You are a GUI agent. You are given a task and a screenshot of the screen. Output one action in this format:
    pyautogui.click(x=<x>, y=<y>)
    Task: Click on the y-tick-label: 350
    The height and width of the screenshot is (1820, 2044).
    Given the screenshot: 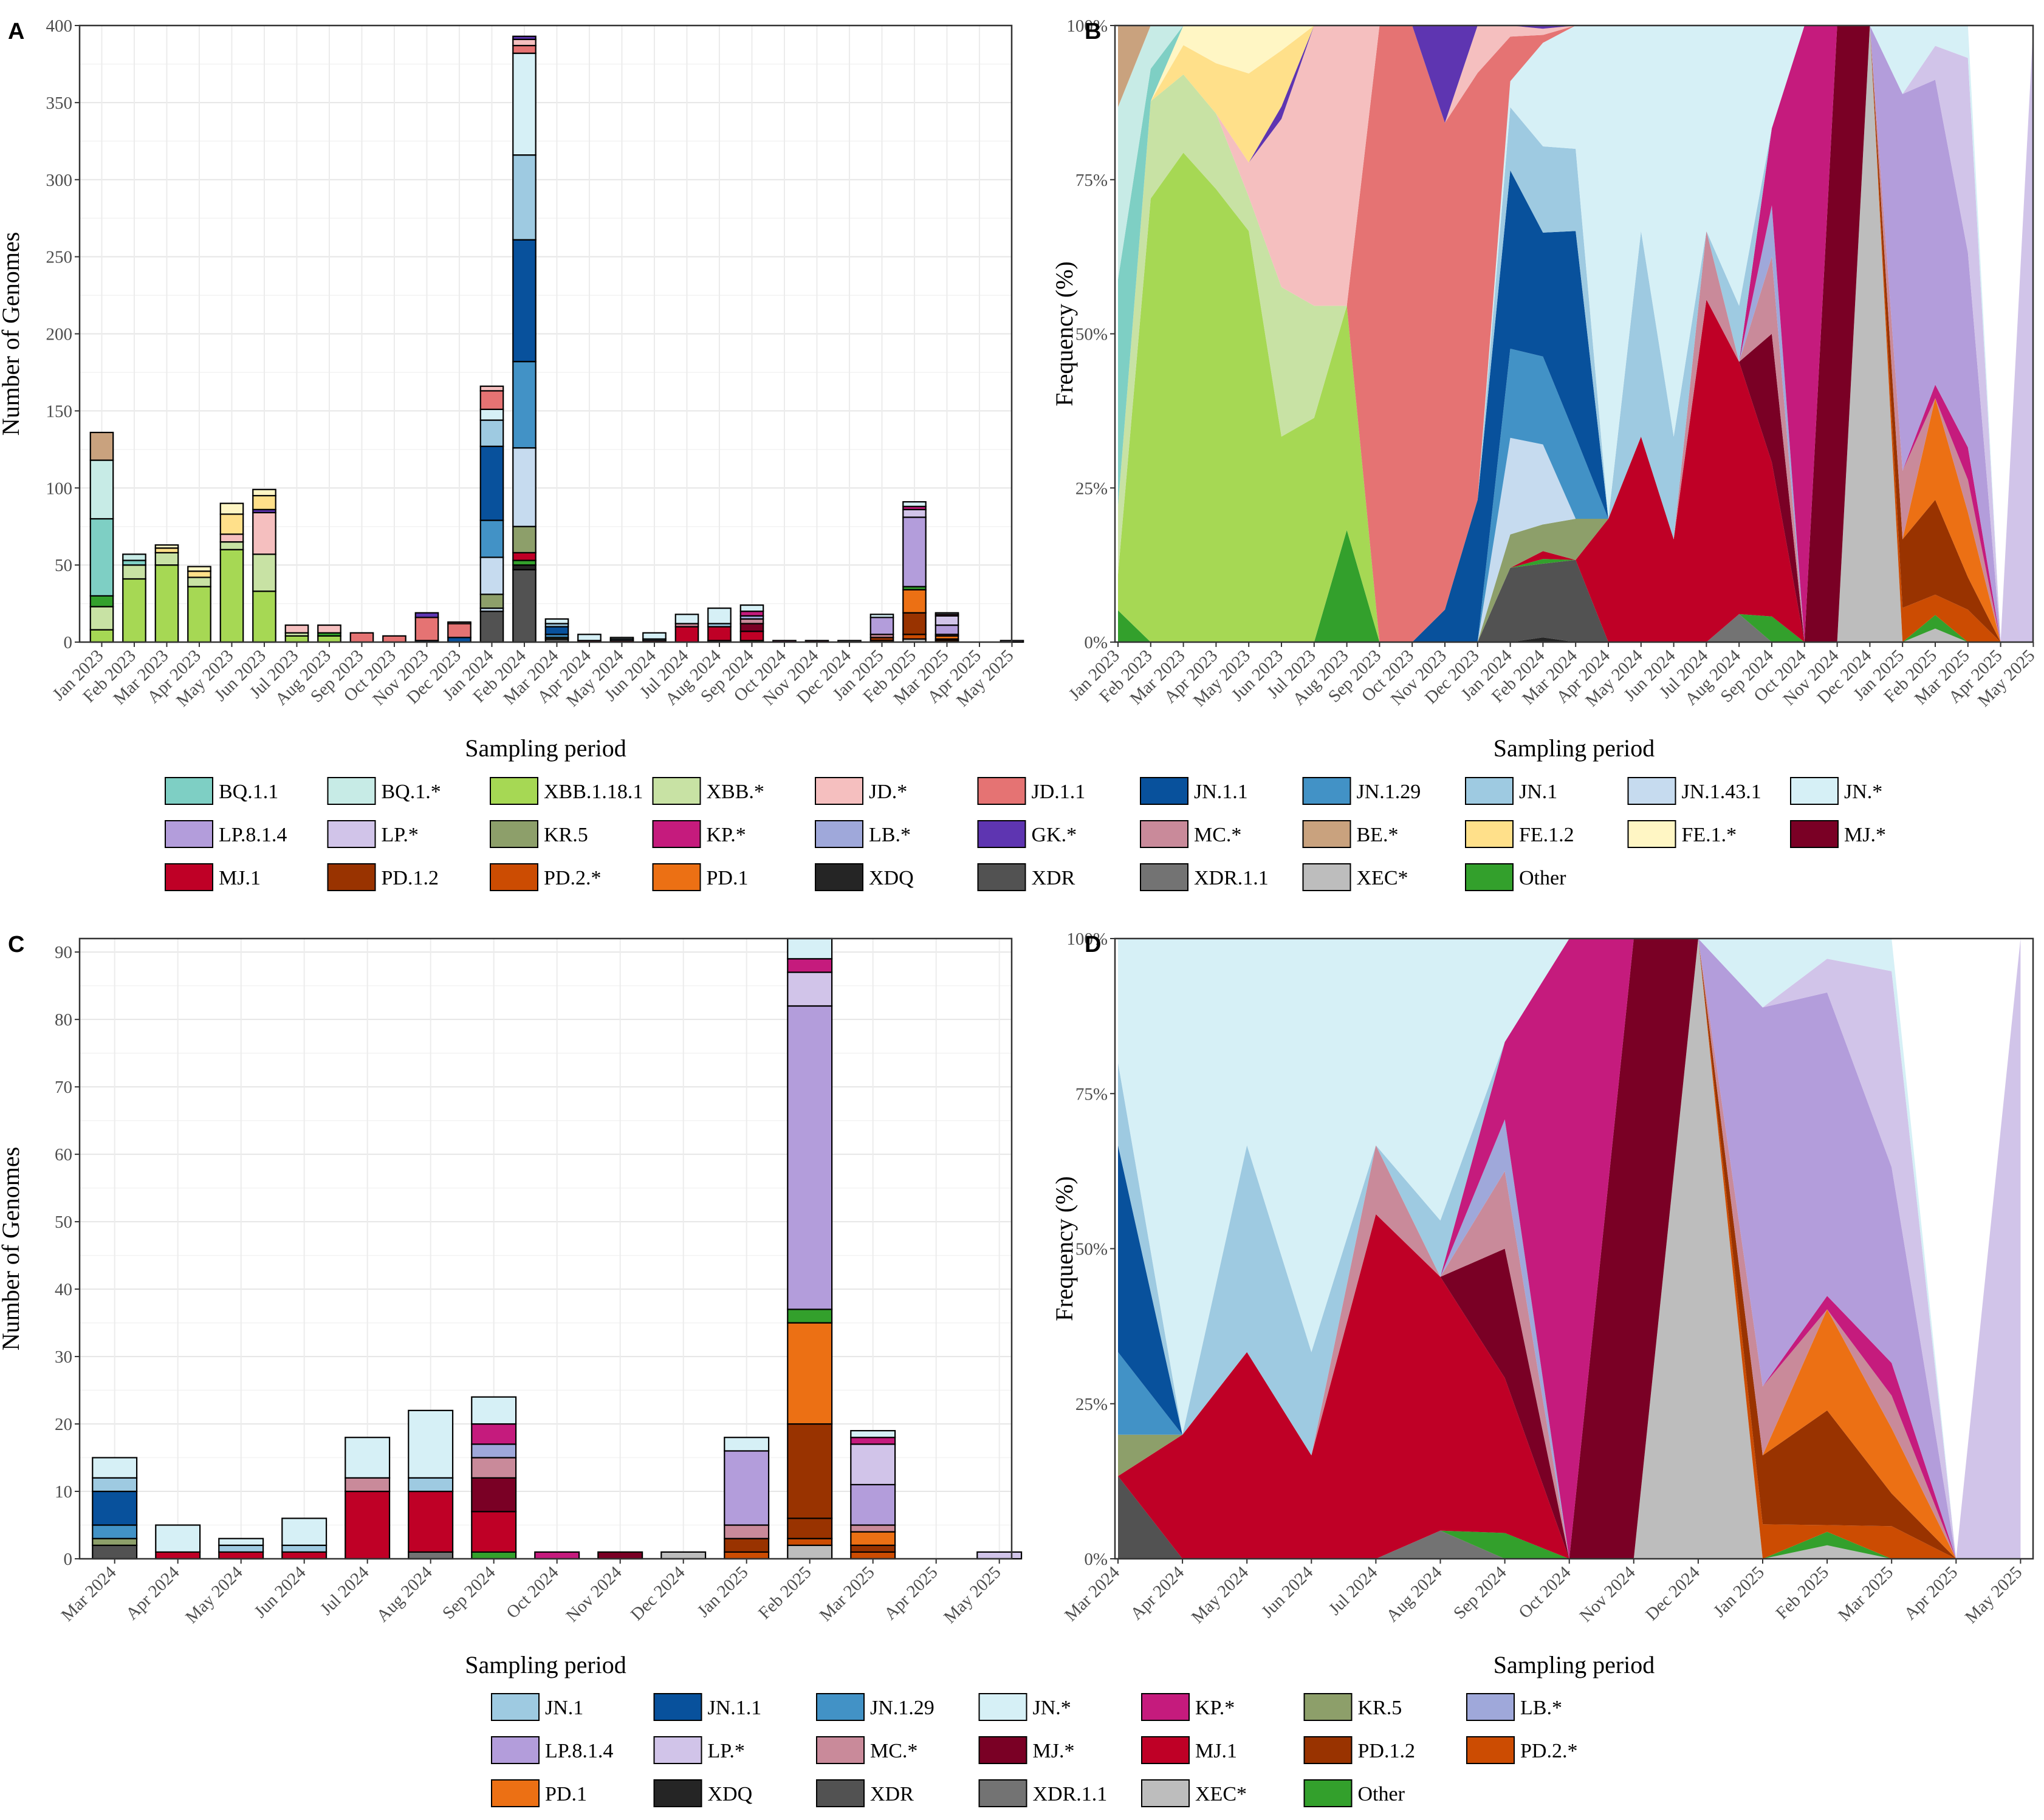 What is the action you would take?
    pyautogui.click(x=59, y=103)
    